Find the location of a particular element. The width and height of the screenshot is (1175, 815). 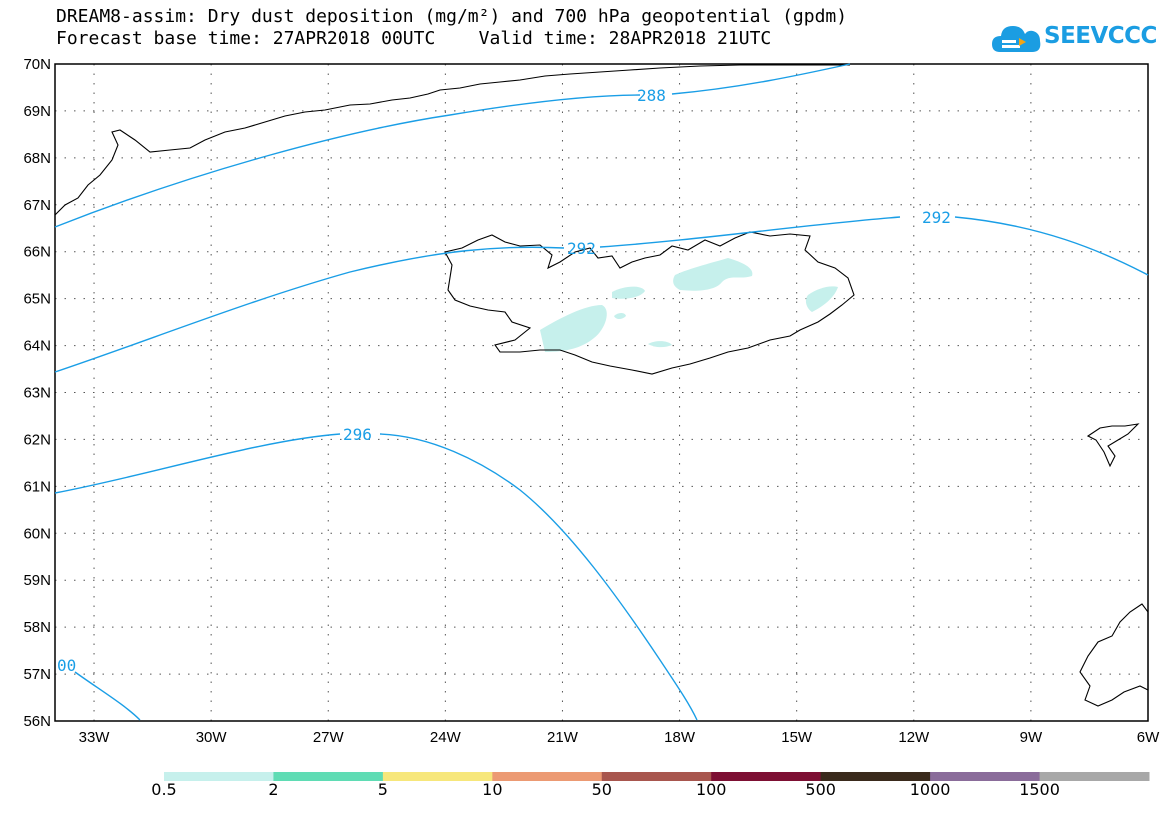

longitude-label: 15W is located at coordinates (797, 737).